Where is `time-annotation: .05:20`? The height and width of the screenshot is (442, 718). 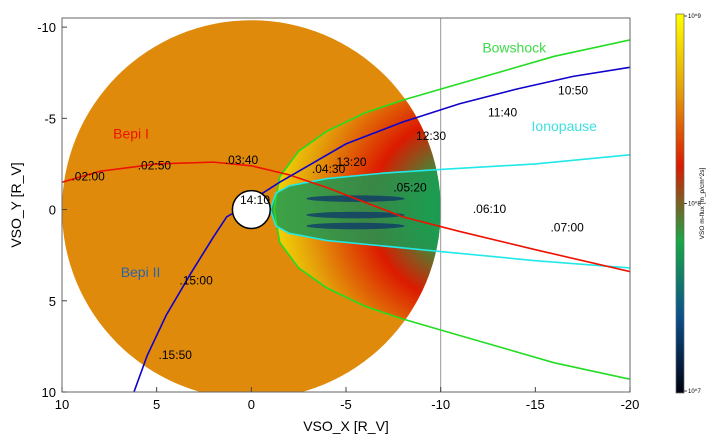
time-annotation: .05:20 is located at coordinates (410, 187).